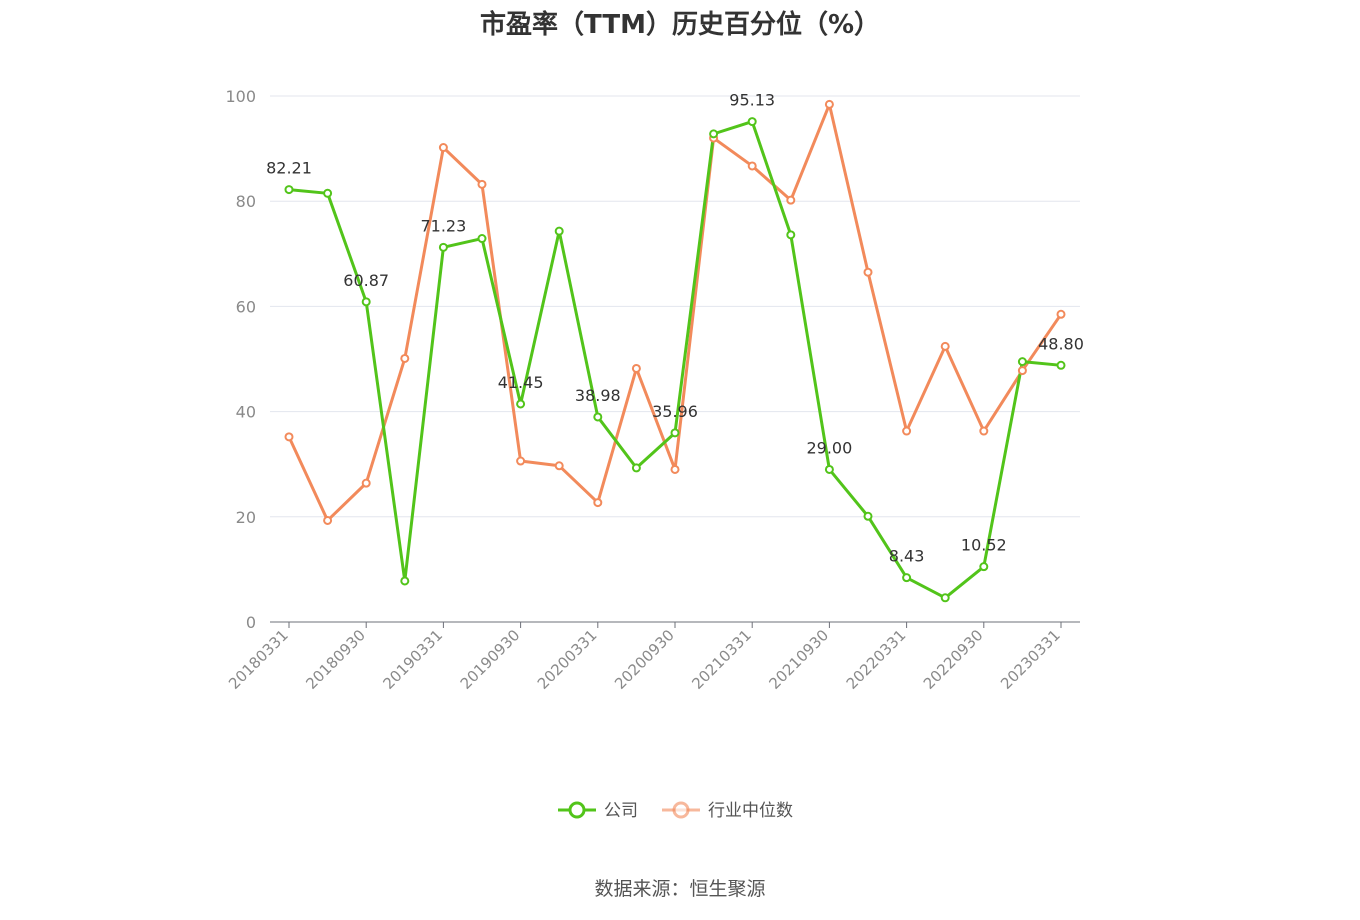 Image resolution: width=1360 pixels, height=920 pixels. I want to click on x-tick-label: 20210930, so click(799, 659).